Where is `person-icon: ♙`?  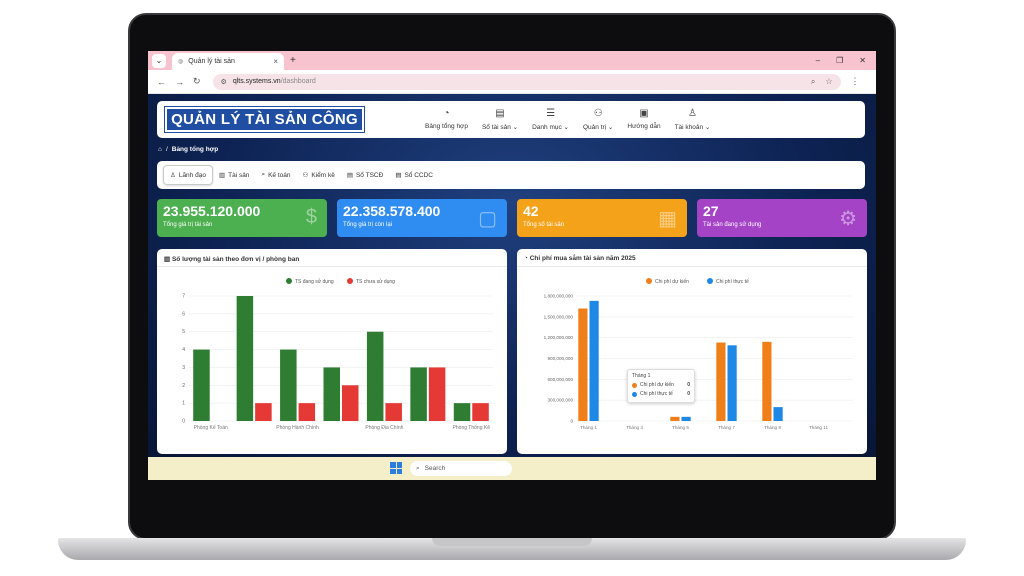 person-icon: ♙ is located at coordinates (173, 175).